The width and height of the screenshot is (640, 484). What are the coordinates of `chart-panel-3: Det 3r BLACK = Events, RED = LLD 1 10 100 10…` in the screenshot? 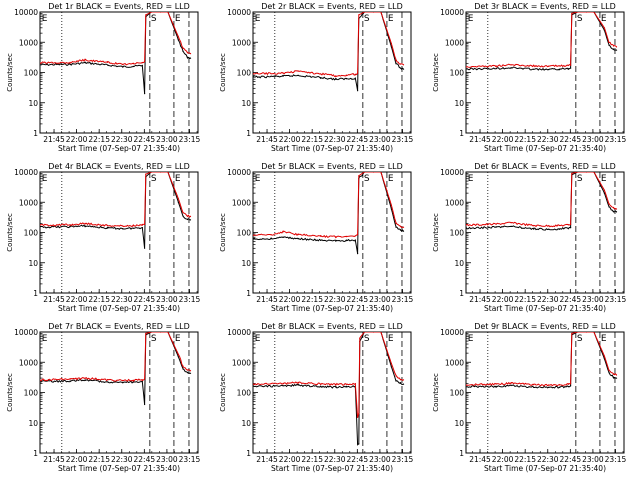 It's located at (529, 77).